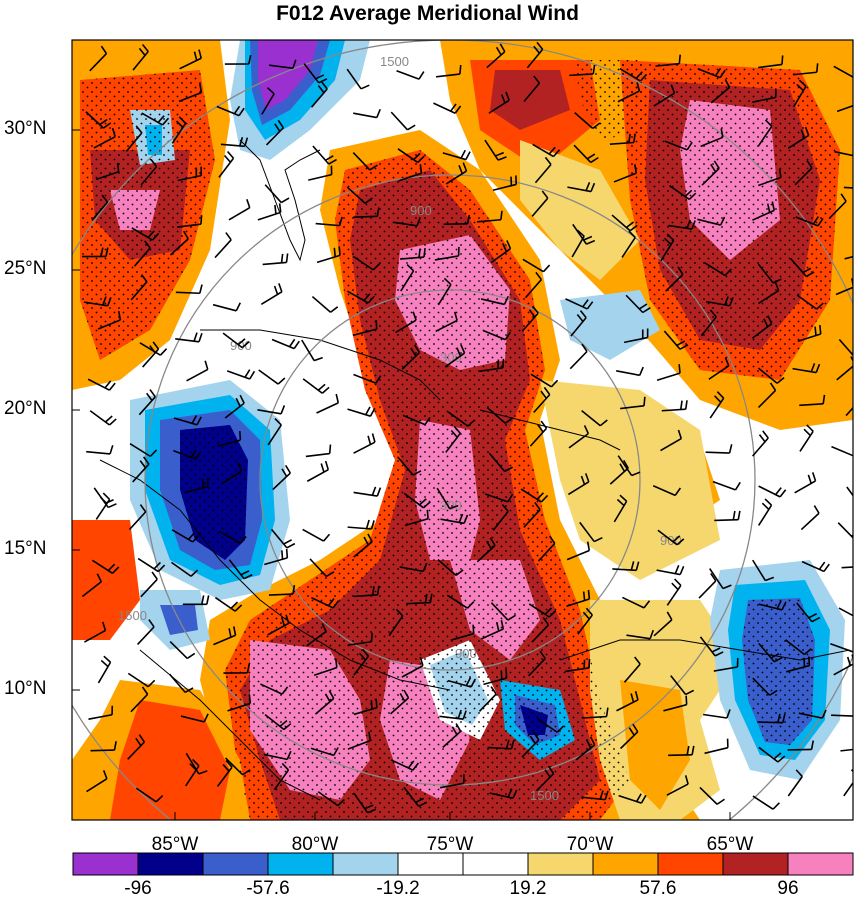 The image size is (855, 900). Describe the element at coordinates (394, 61) in the screenshot. I see `ring-label: 1500` at that location.